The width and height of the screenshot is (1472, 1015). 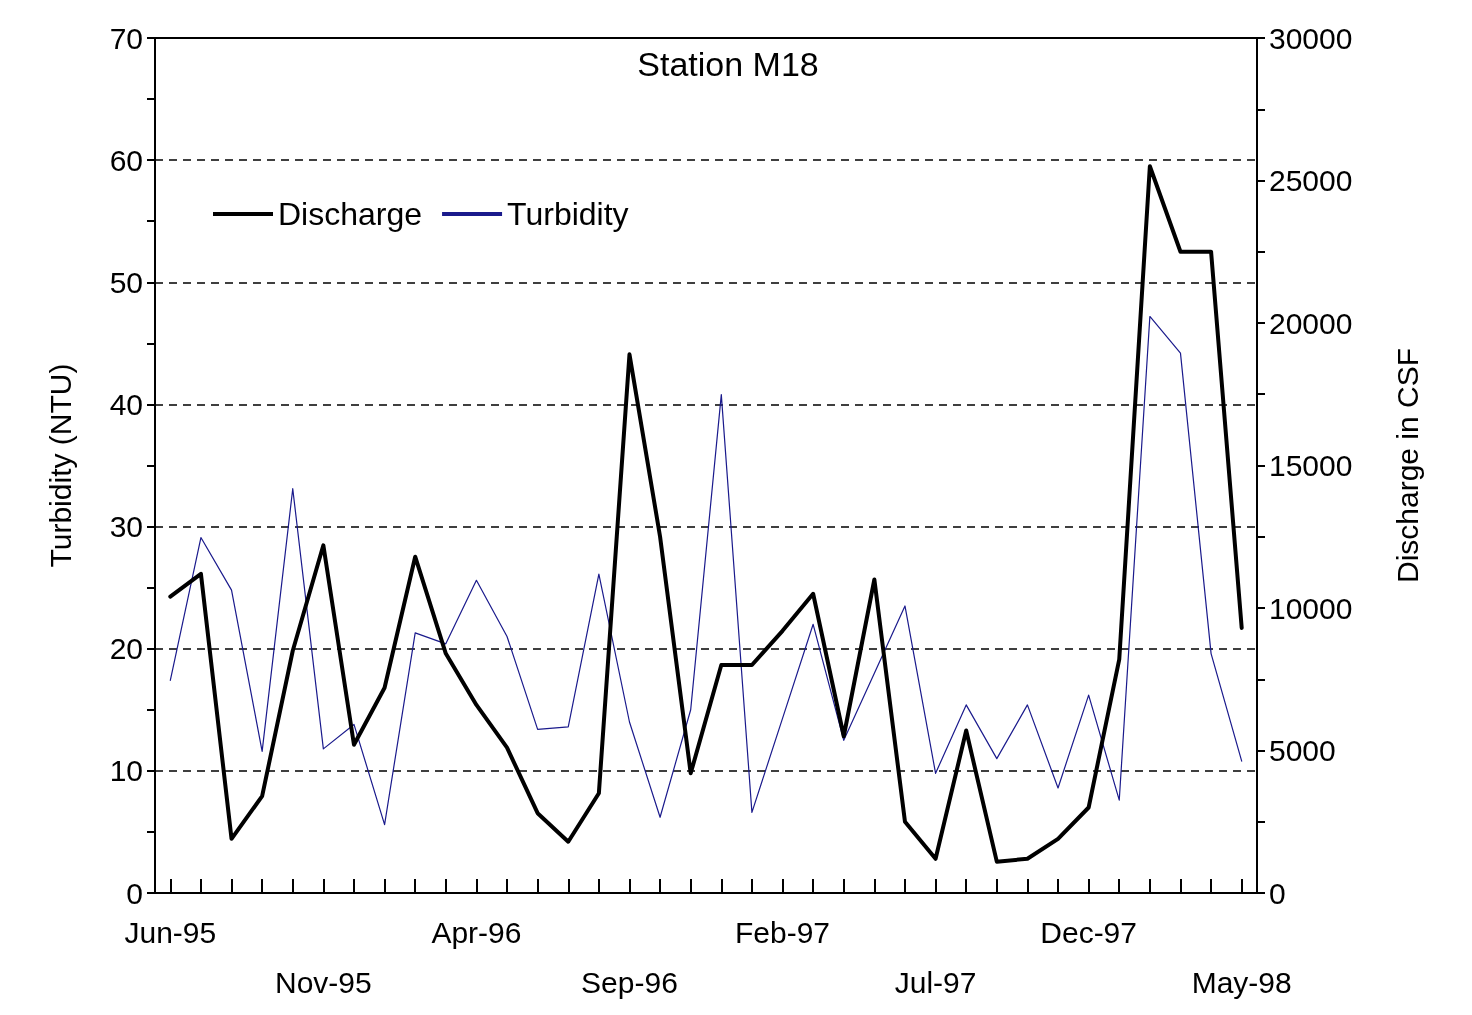 What do you see at coordinates (126, 160) in the screenshot?
I see `y-tick-label: 60` at bounding box center [126, 160].